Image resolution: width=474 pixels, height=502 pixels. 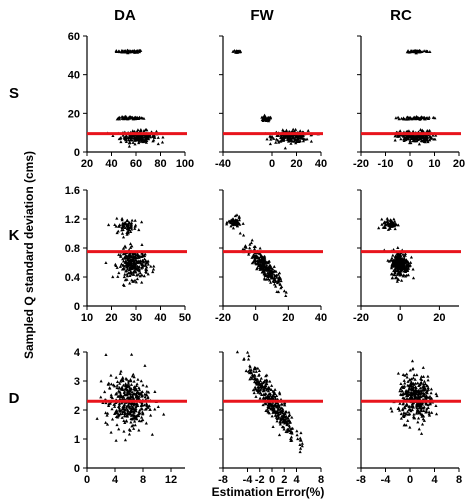 I want to click on y-tick-label: 0.4, so click(x=73, y=278).